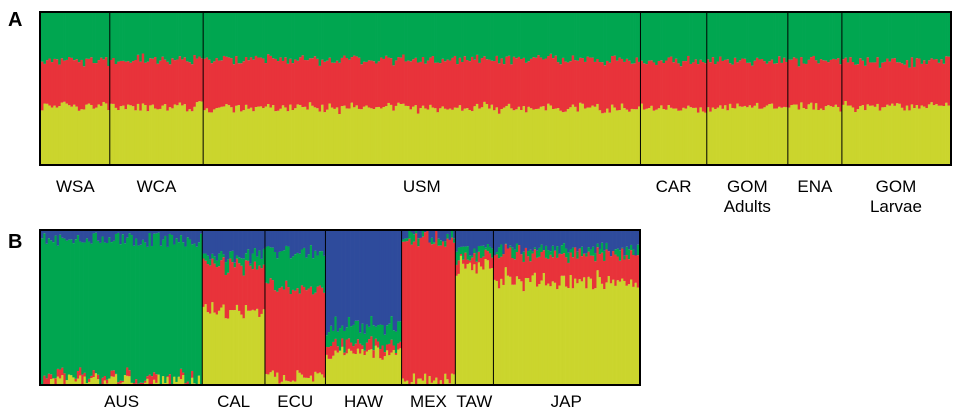 Image resolution: width=953 pixels, height=413 pixels. I want to click on bar-usm-41-red, so click(303, 81).